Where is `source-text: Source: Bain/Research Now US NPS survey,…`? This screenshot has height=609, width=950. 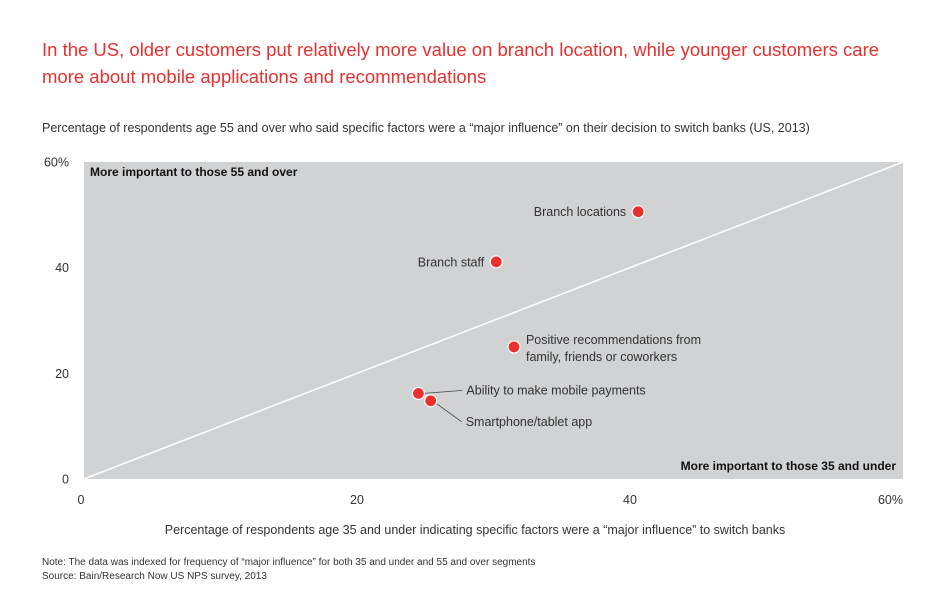 source-text: Source: Bain/Research Now US NPS survey,… is located at coordinates (154, 576).